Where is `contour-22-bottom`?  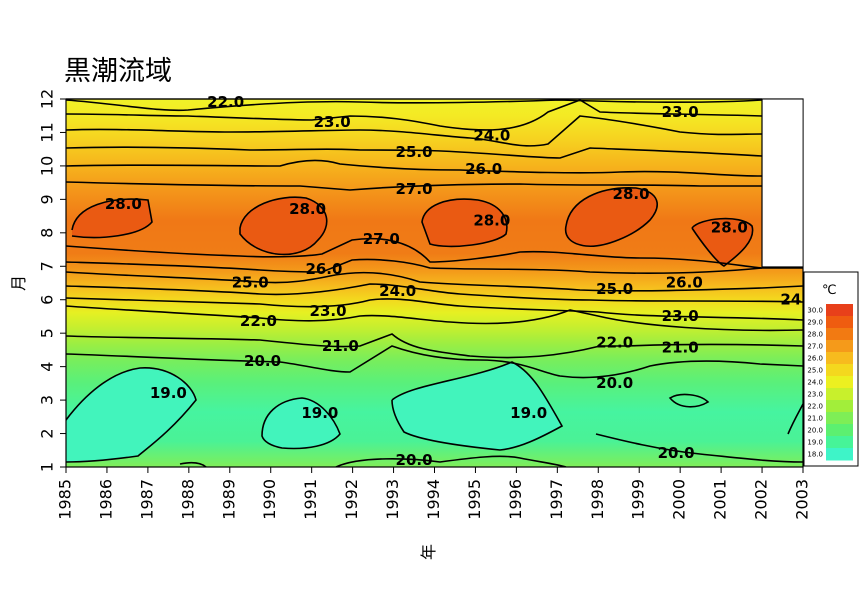
contour-22-bottom is located at coordinates (434, 318).